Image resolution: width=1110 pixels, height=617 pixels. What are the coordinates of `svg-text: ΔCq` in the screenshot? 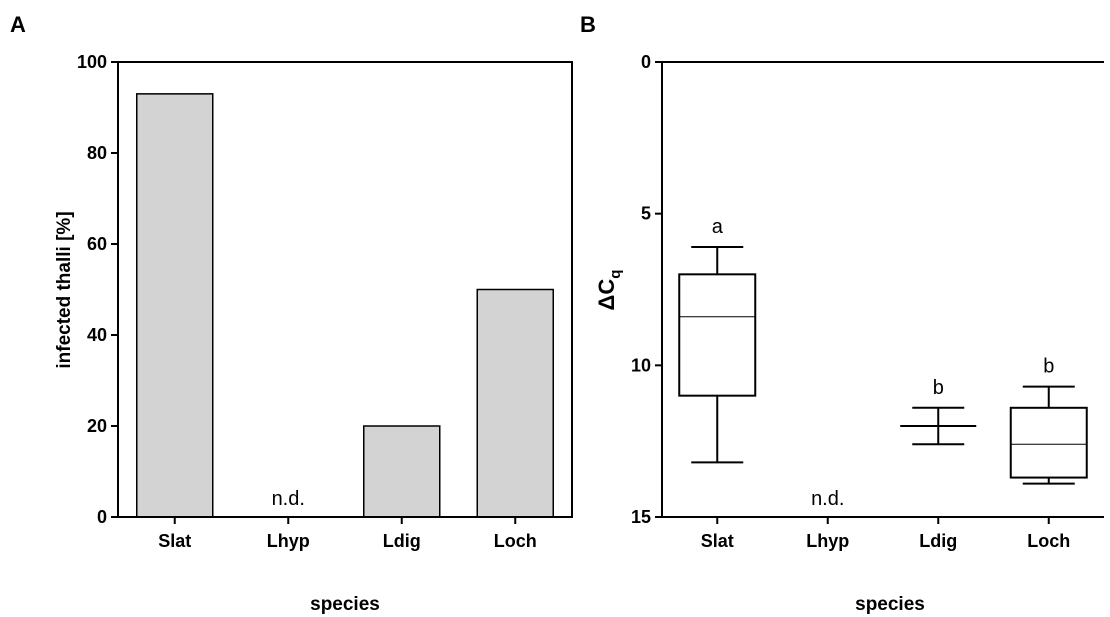 It's located at (609, 290).